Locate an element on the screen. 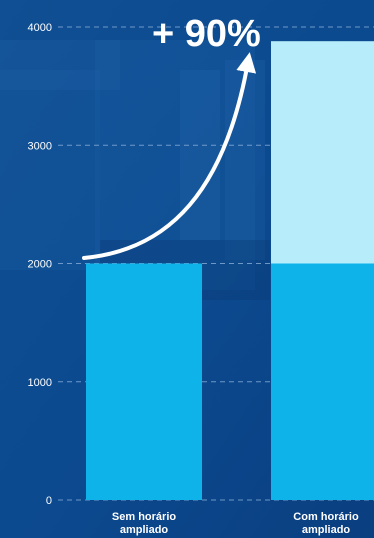 The height and width of the screenshot is (538, 374). growth-annotation: + 90% is located at coordinates (206, 34).